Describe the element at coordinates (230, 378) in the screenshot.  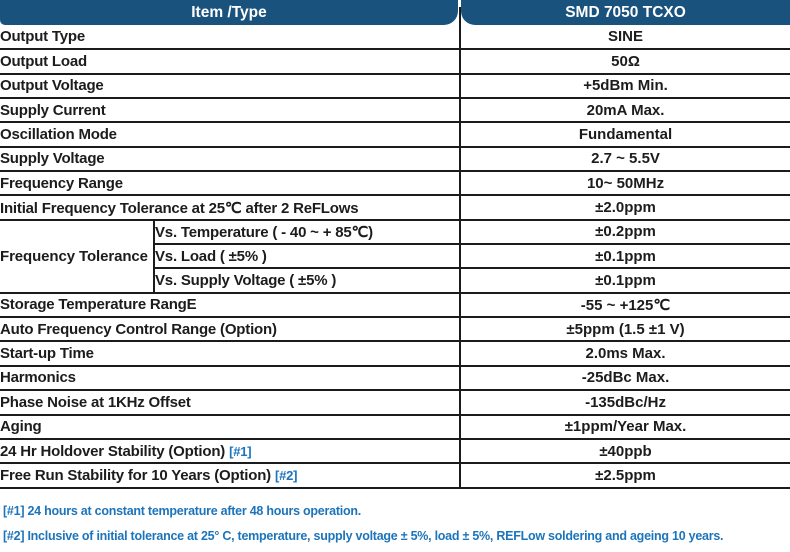
I see `spec-item: Harmonics` at that location.